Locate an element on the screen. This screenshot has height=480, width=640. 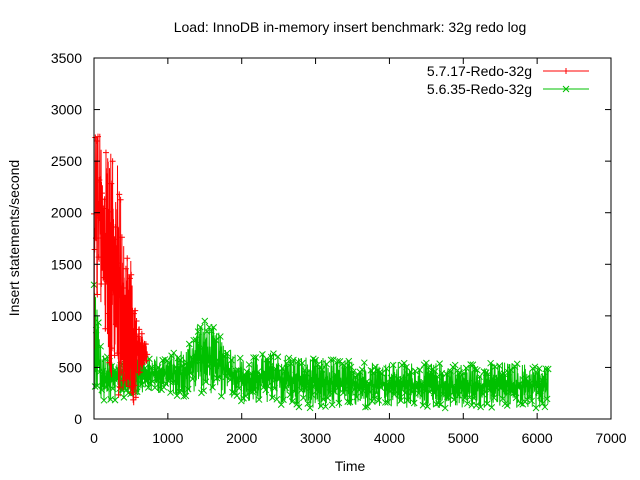
y-tick-label: 3000 is located at coordinates (66, 110).